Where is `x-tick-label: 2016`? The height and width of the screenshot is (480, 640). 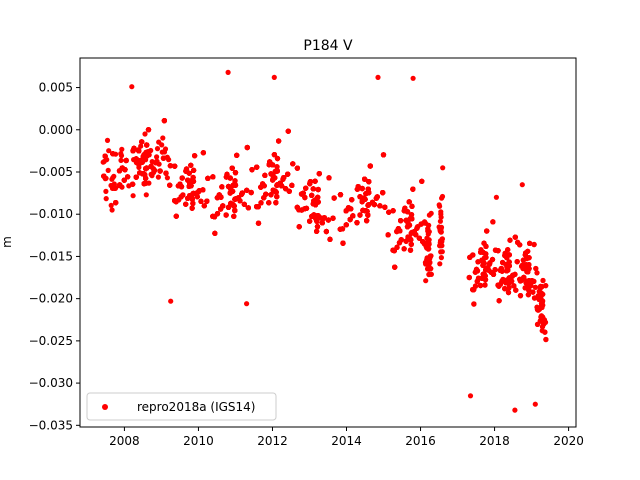
x-tick-label: 2016 is located at coordinates (420, 441).